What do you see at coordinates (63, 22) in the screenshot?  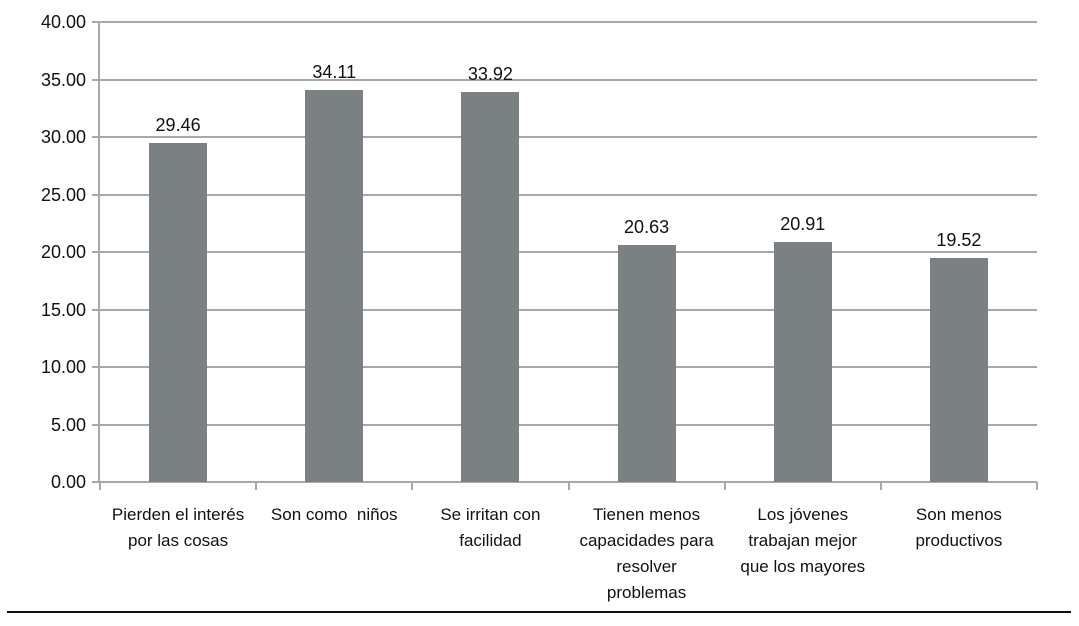 I see `y-axis-tick-label: 40.00` at bounding box center [63, 22].